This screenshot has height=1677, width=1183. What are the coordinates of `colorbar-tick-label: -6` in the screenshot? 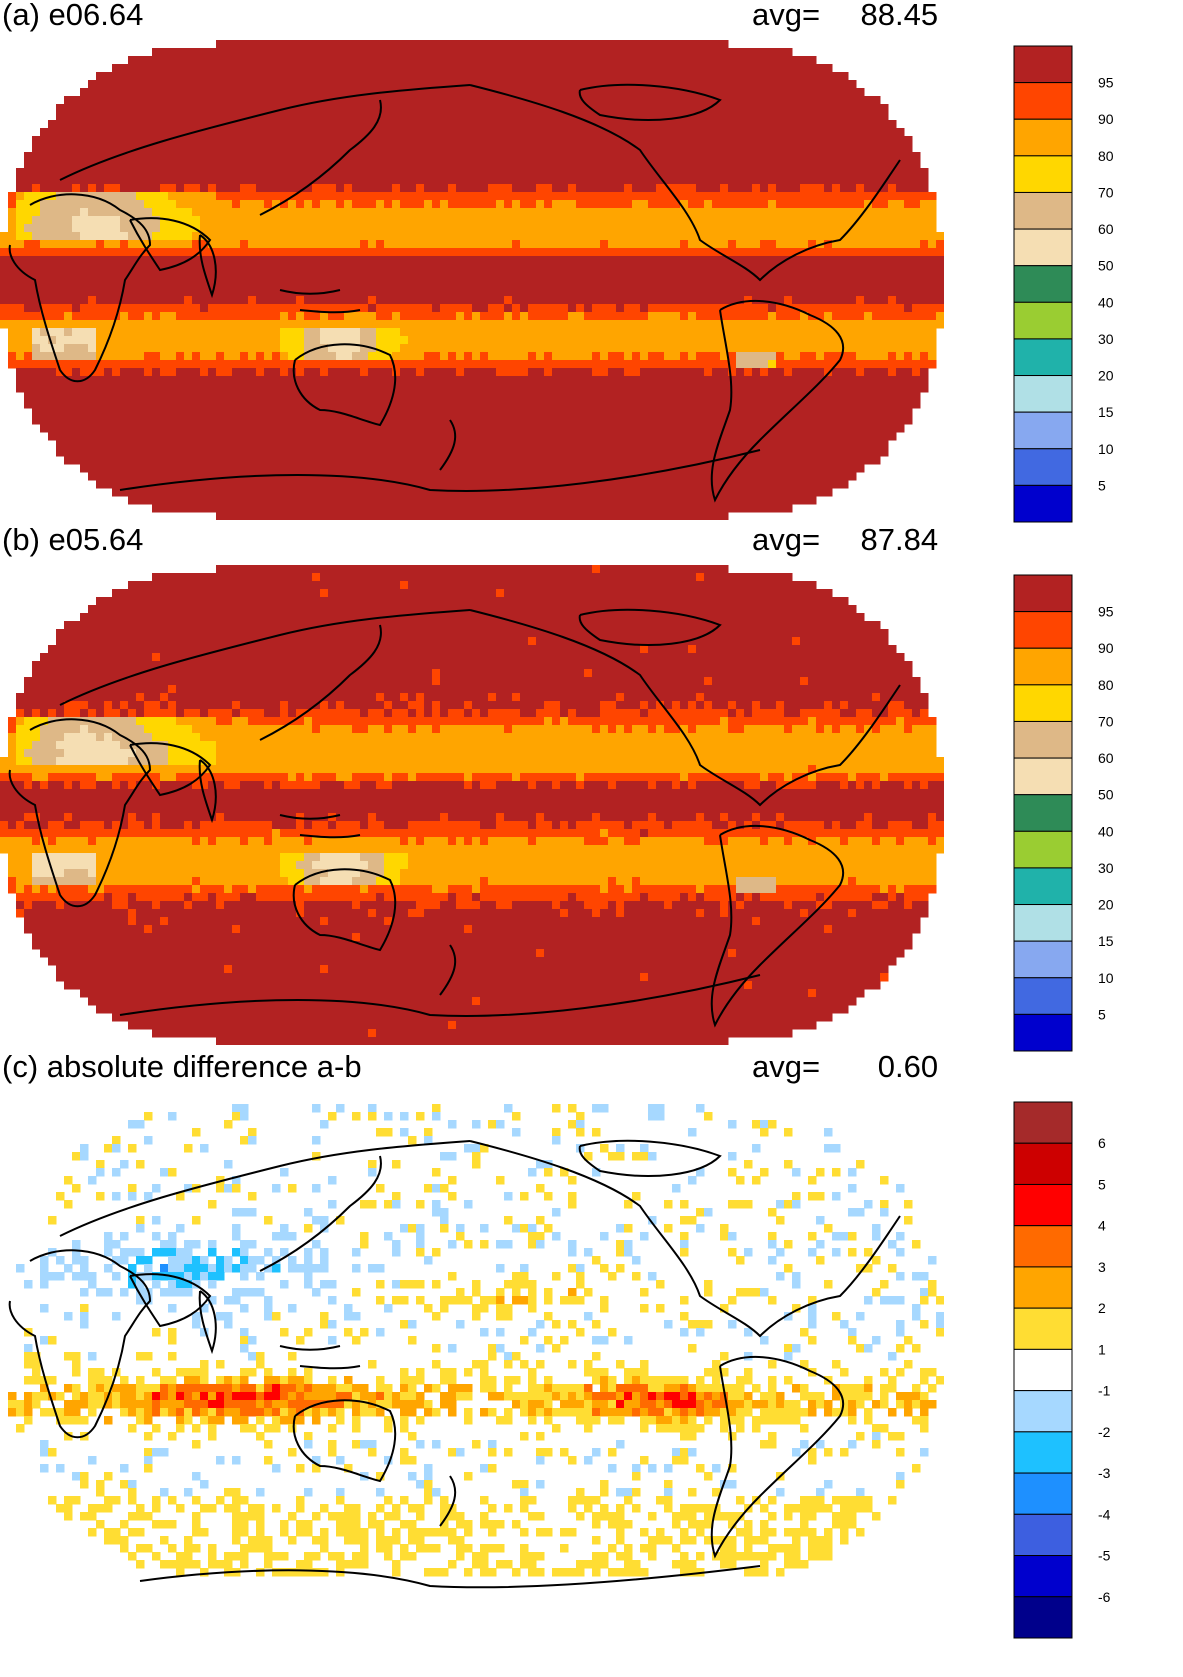 It's located at (1104, 1597).